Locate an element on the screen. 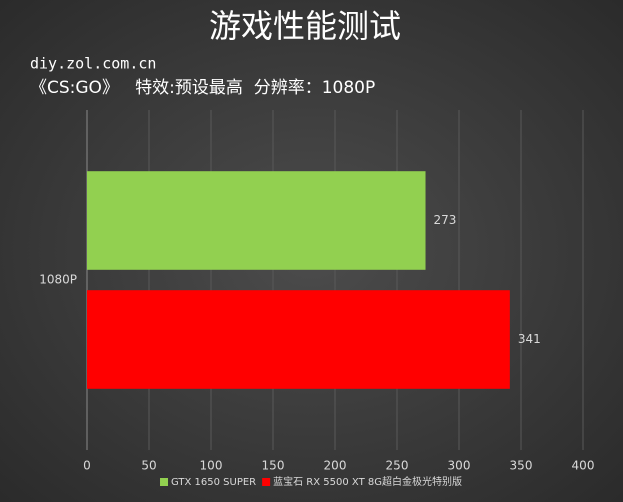  y-tick-label: 1080P is located at coordinates (58, 280).